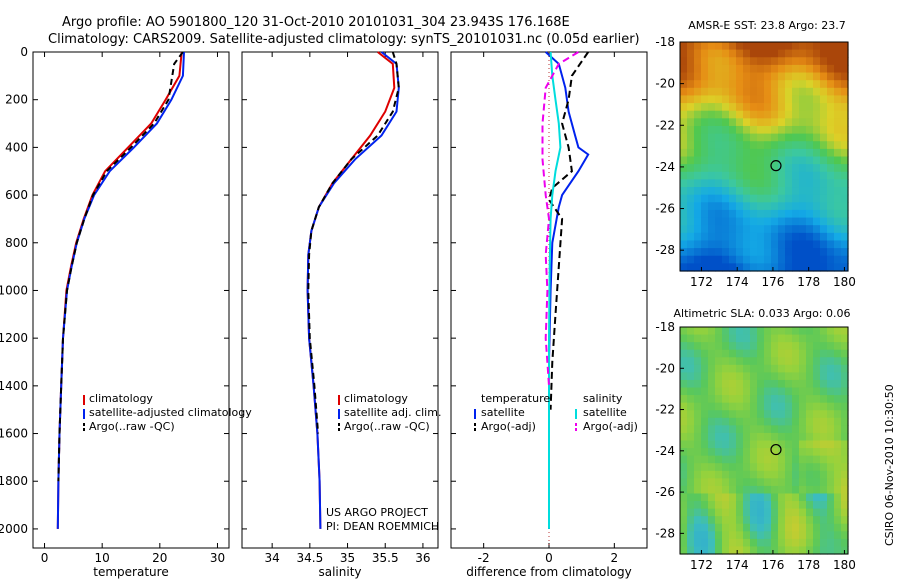 The height and width of the screenshot is (580, 900). I want to click on legend-diff-temp-argo: Argo(-adj), so click(508, 426).